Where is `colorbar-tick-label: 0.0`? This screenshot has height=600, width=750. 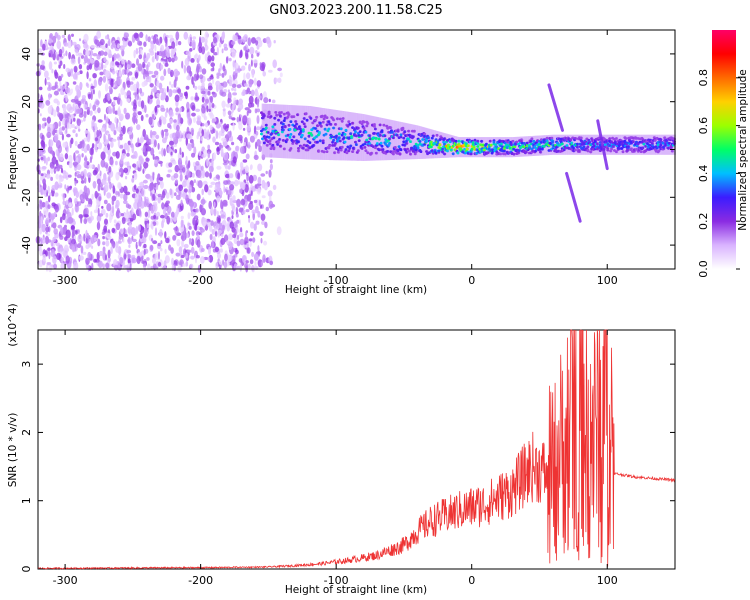 colorbar-tick-label: 0.0 is located at coordinates (703, 269).